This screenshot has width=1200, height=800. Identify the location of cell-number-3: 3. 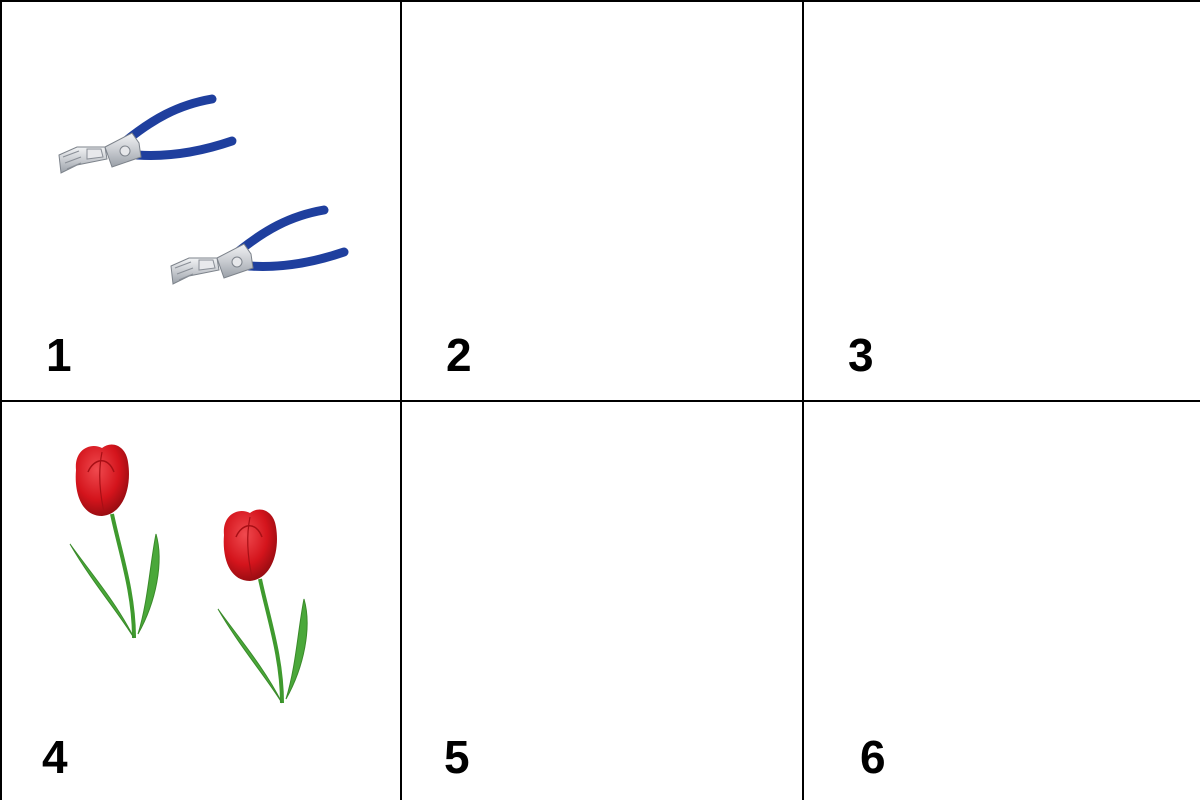
(861, 355).